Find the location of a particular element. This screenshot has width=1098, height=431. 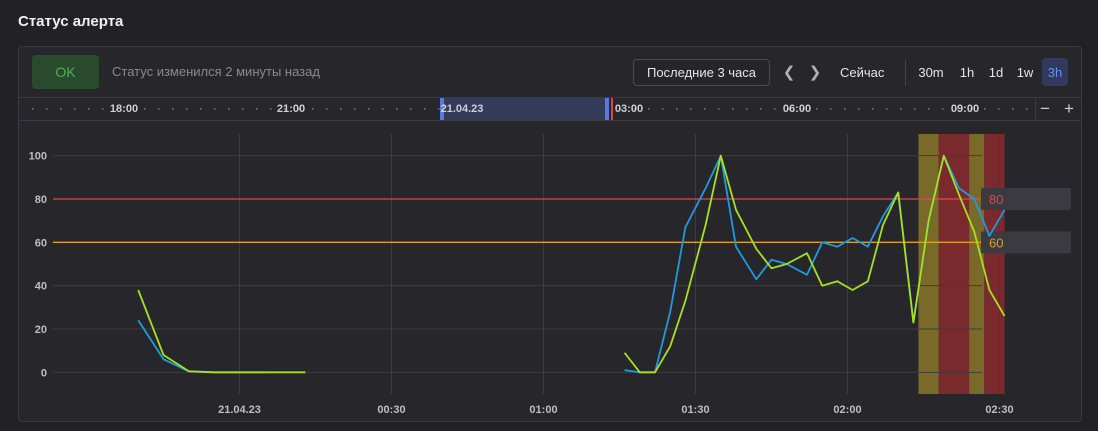

timeline-label: 09:00 is located at coordinates (965, 109).